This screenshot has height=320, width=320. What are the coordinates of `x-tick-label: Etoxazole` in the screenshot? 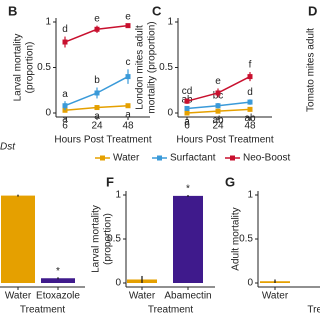 It's located at (58, 296).